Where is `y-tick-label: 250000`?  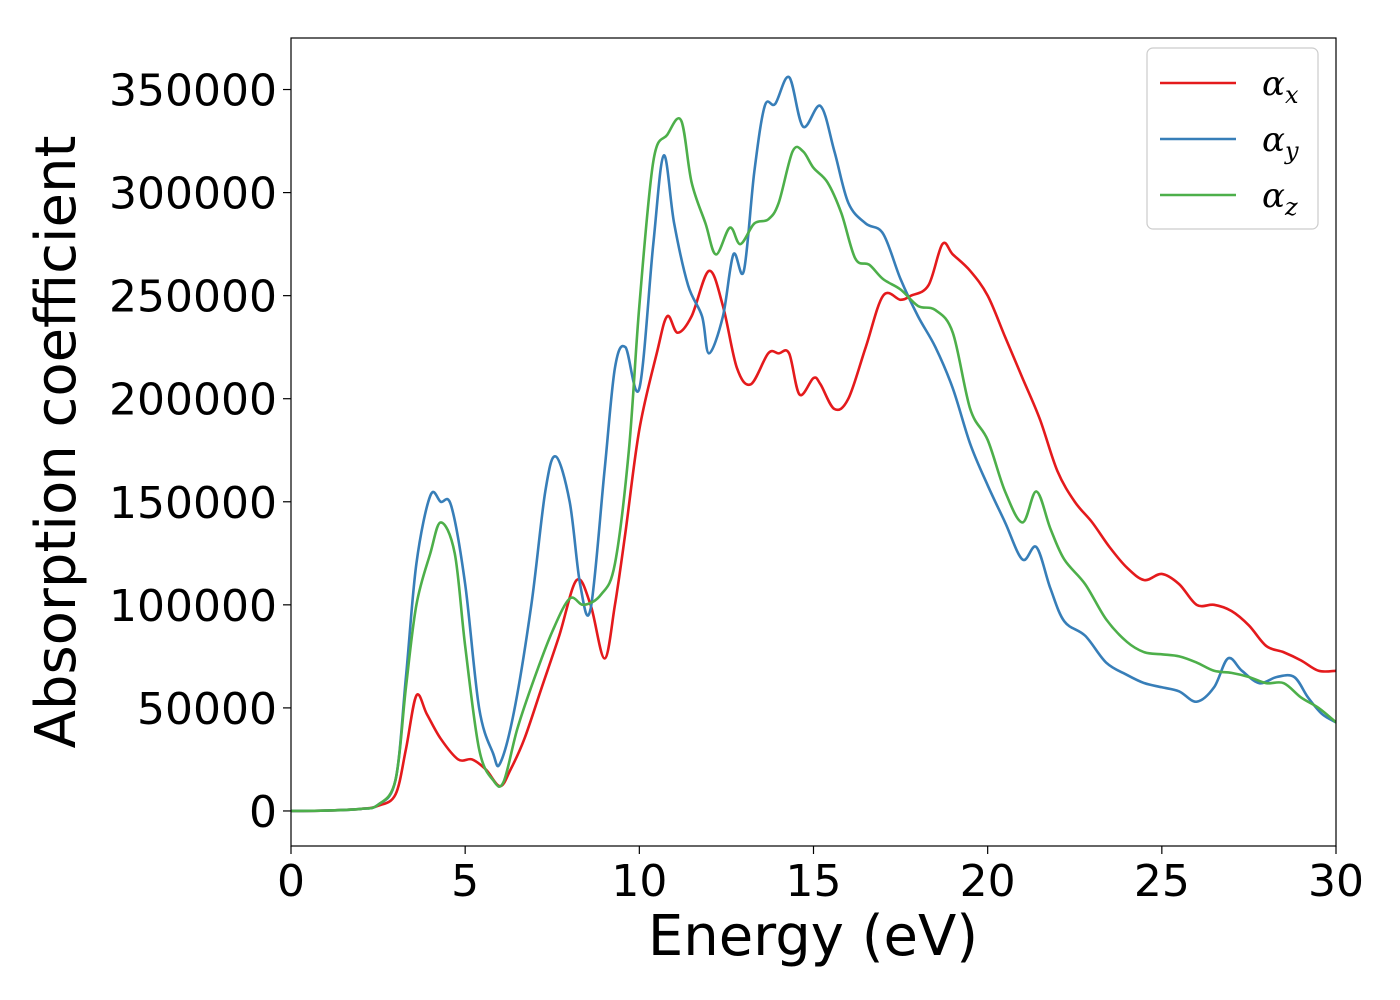 y-tick-label: 250000 is located at coordinates (193, 297).